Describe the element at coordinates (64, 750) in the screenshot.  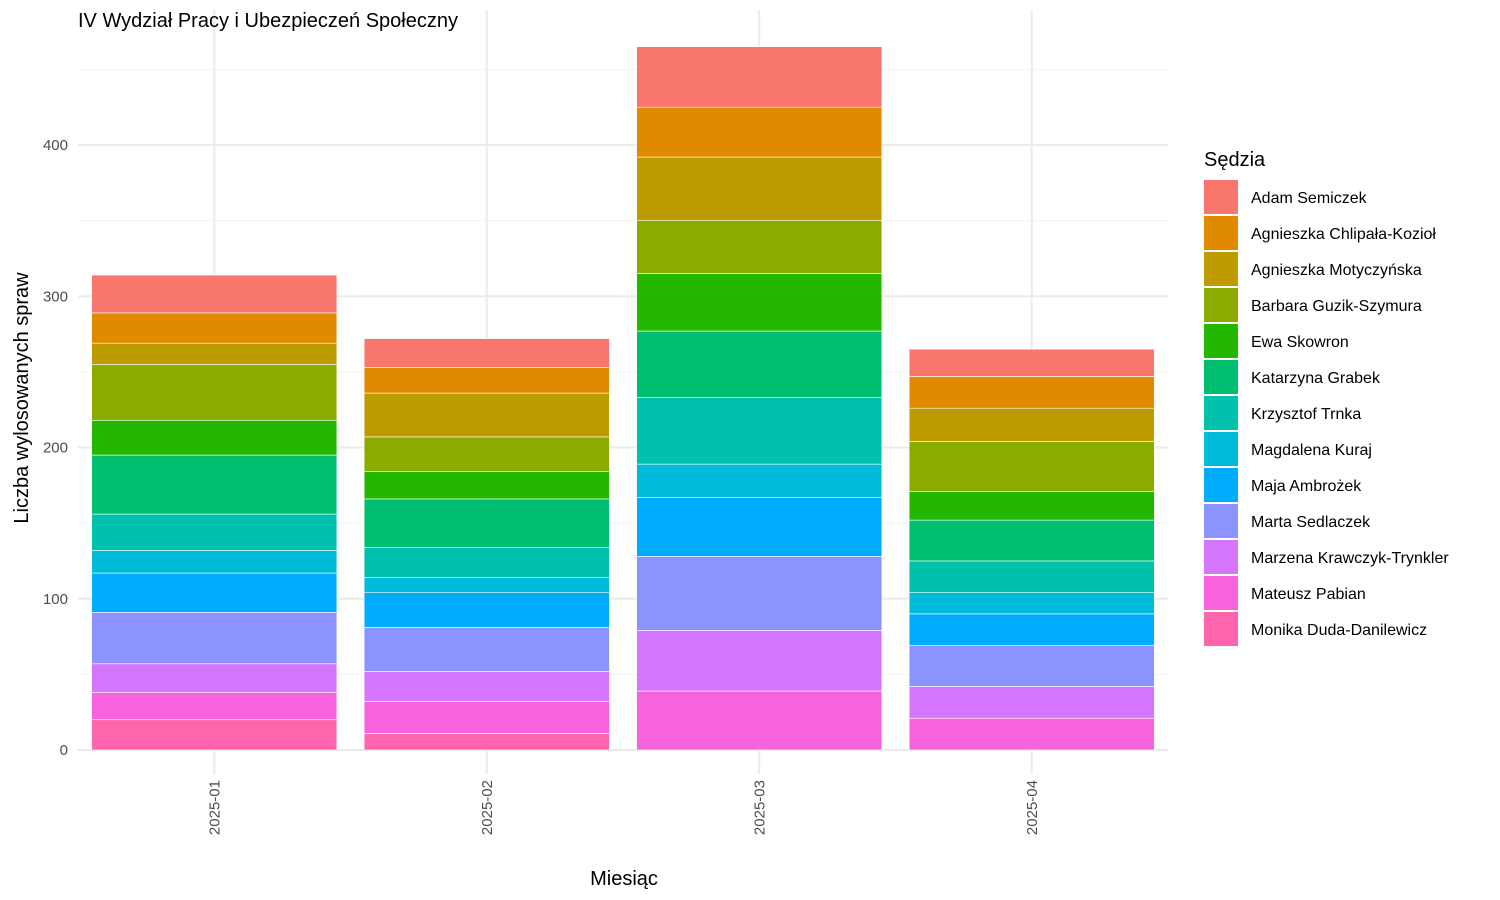
I see `y-tick-label: 0` at that location.